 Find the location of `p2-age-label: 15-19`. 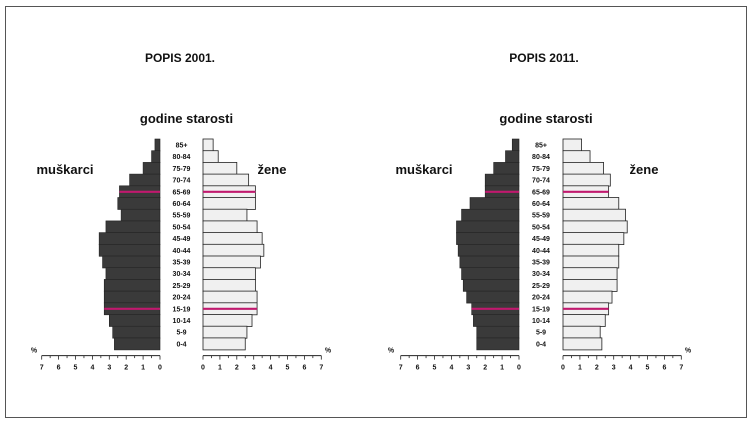

p2-age-label: 15-19 is located at coordinates (541, 309).